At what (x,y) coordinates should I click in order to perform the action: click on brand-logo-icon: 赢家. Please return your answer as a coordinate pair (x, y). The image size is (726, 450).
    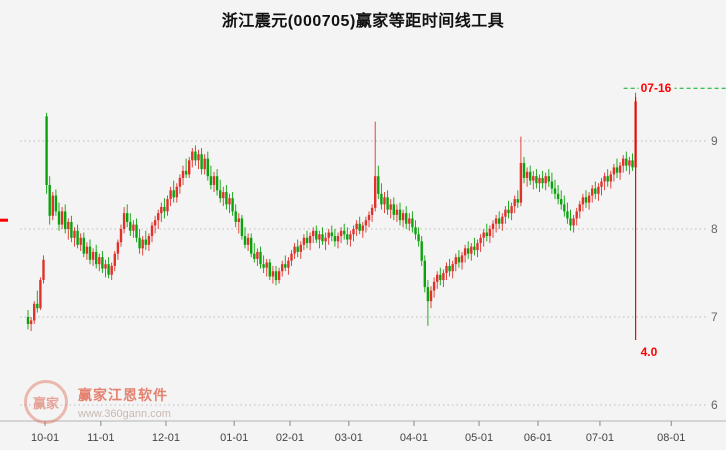
    Looking at the image, I should click on (46, 402).